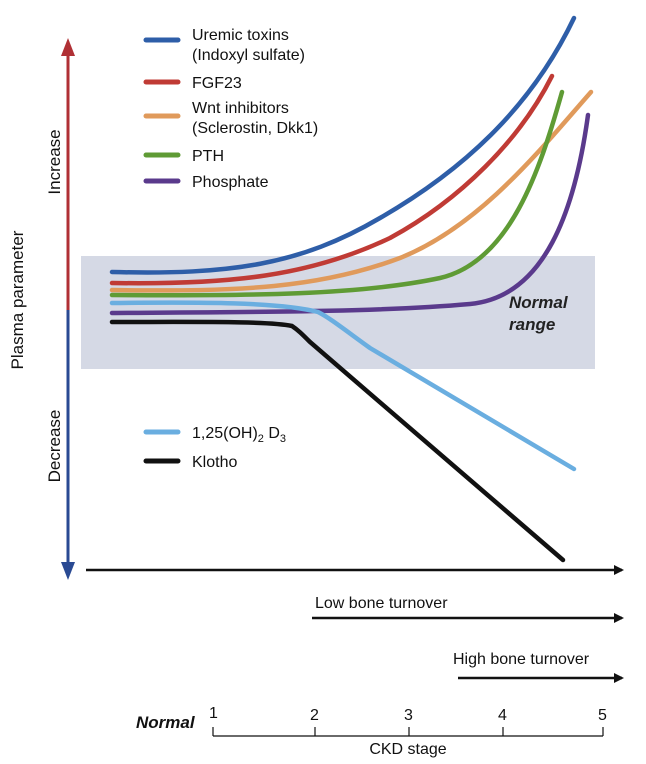 The height and width of the screenshot is (764, 646). I want to click on legend-label-uremic-toxins: Uremic toxins, so click(240, 35).